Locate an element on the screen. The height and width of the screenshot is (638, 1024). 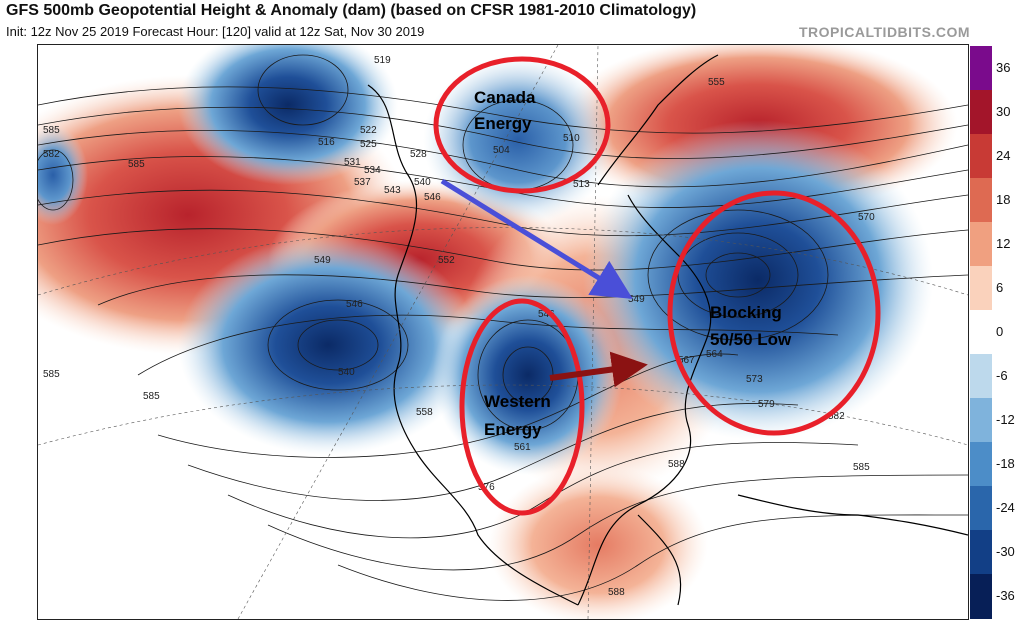
western-energy-label-line1: Western is located at coordinates (517, 401).